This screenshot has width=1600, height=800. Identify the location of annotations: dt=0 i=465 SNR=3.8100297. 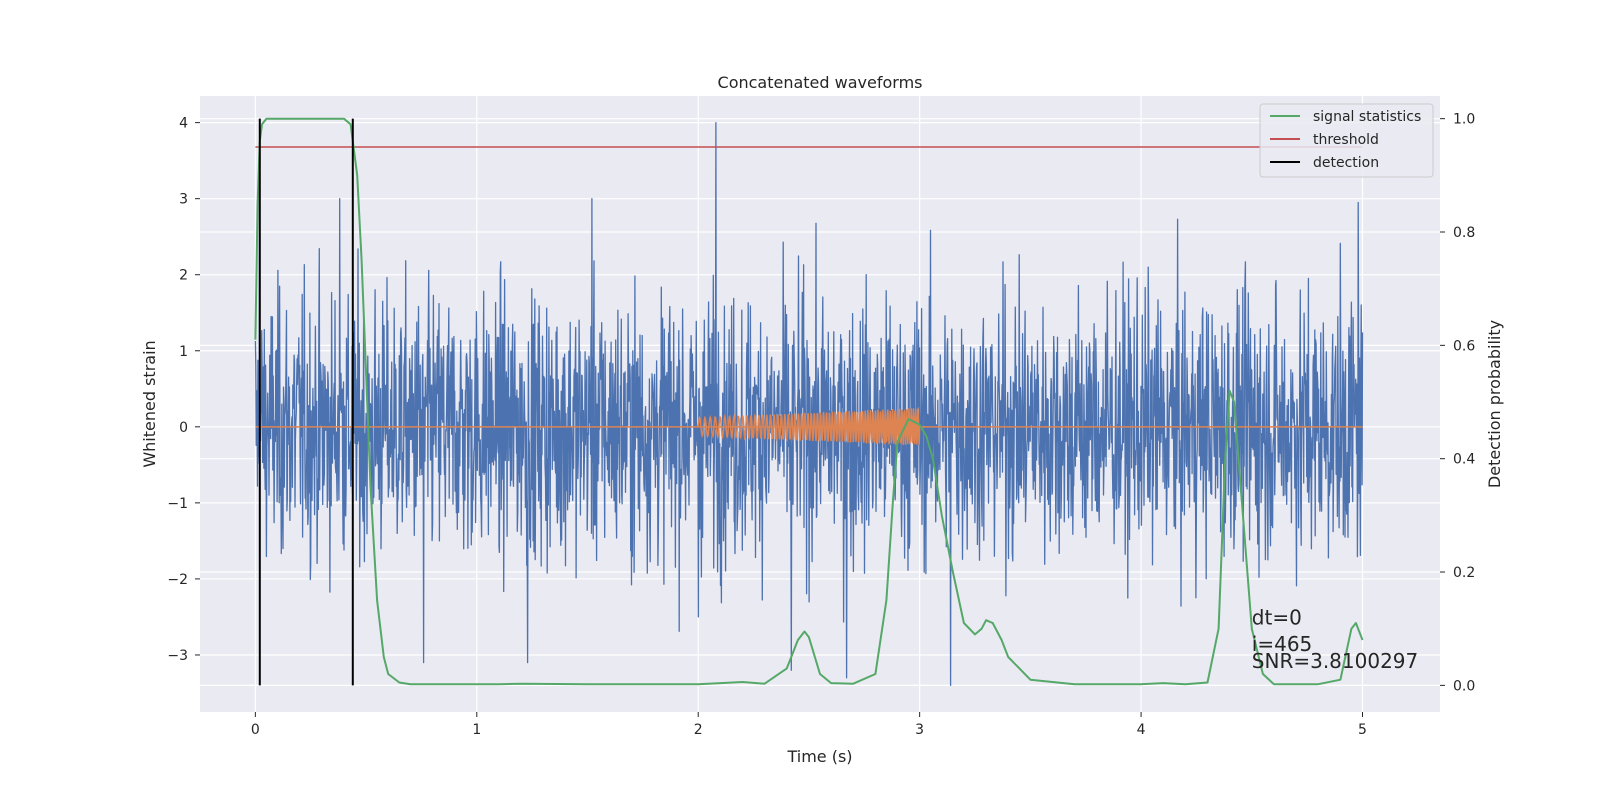
(1335, 639).